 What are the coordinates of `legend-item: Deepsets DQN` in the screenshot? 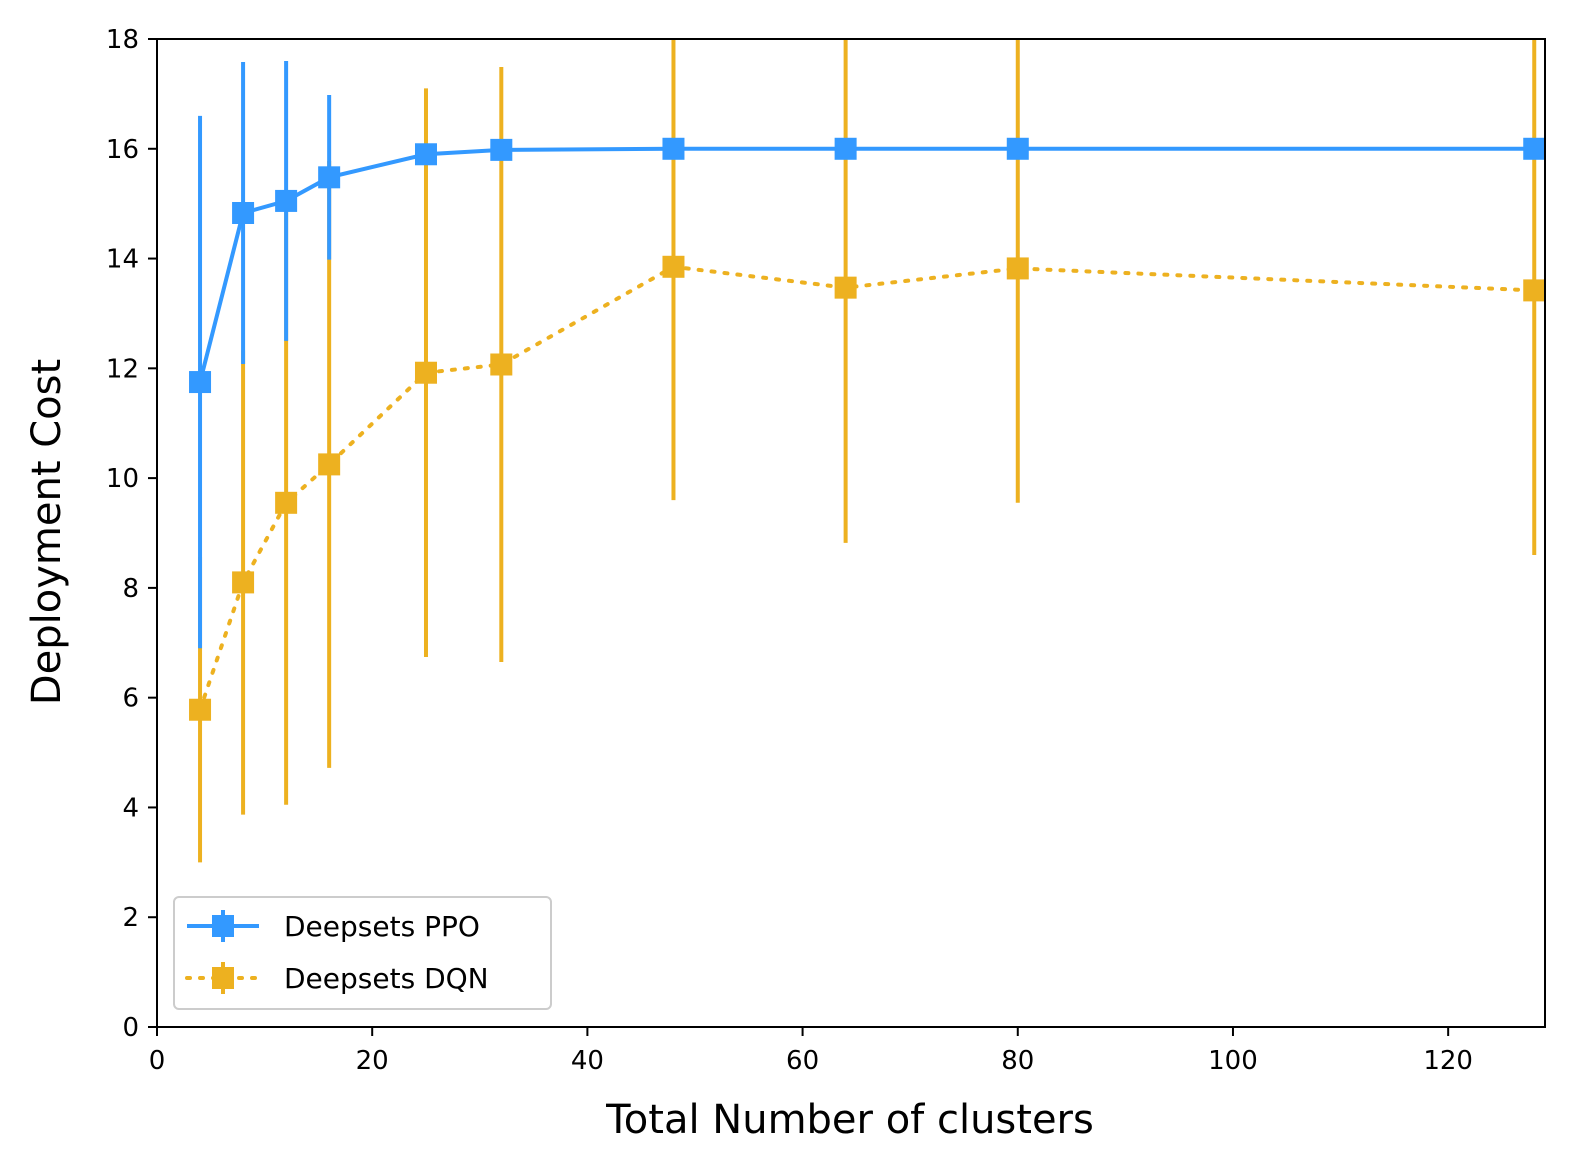 It's located at (337, 978).